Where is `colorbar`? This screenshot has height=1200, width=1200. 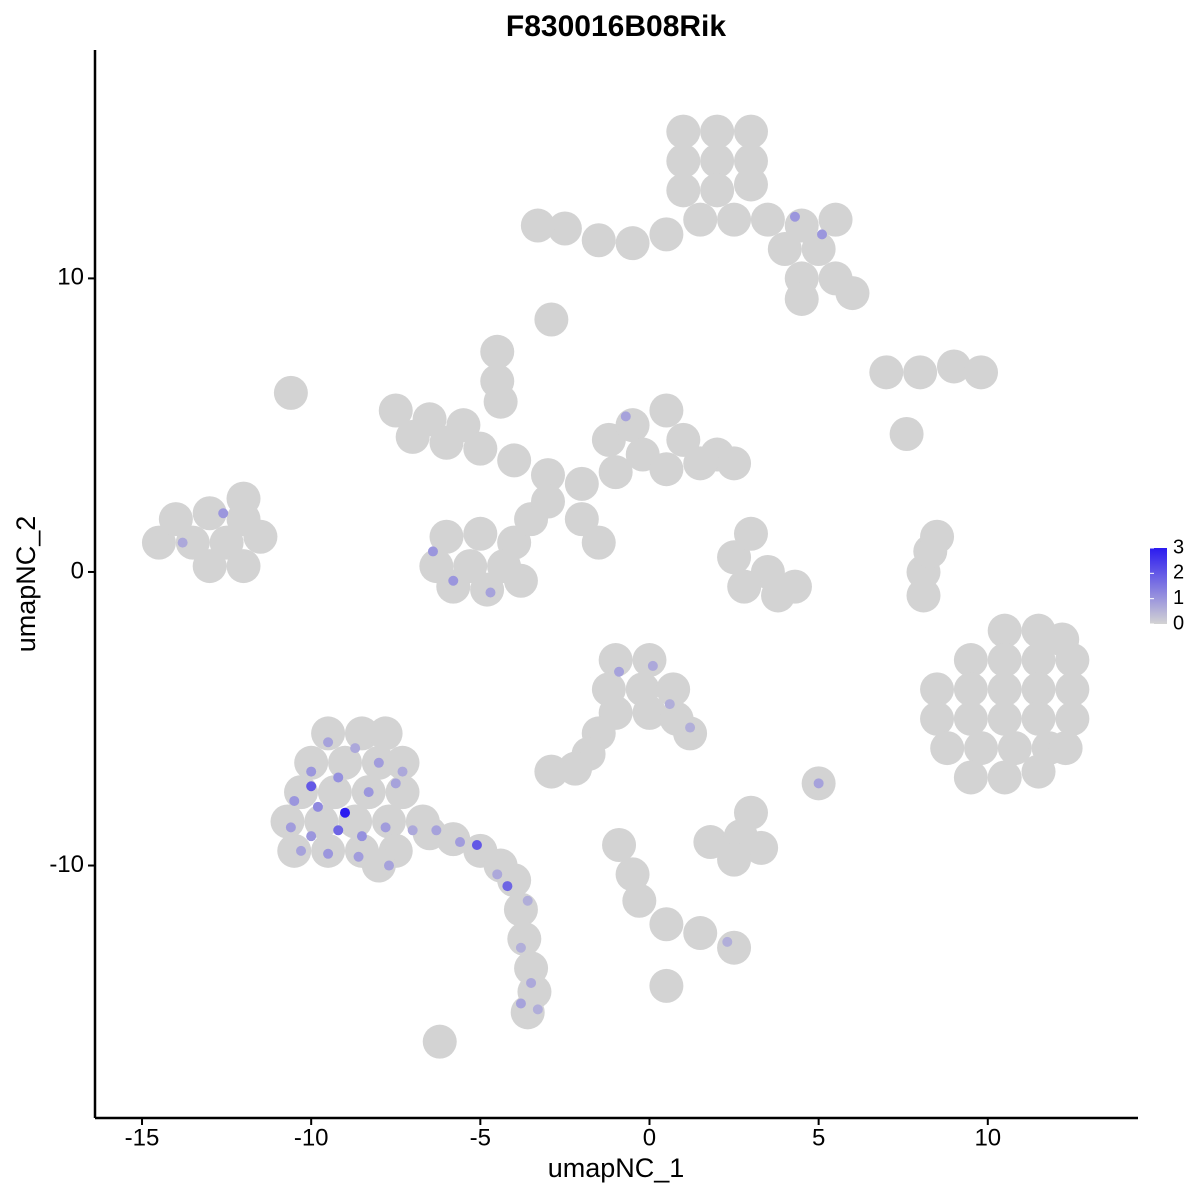 colorbar is located at coordinates (1158, 586).